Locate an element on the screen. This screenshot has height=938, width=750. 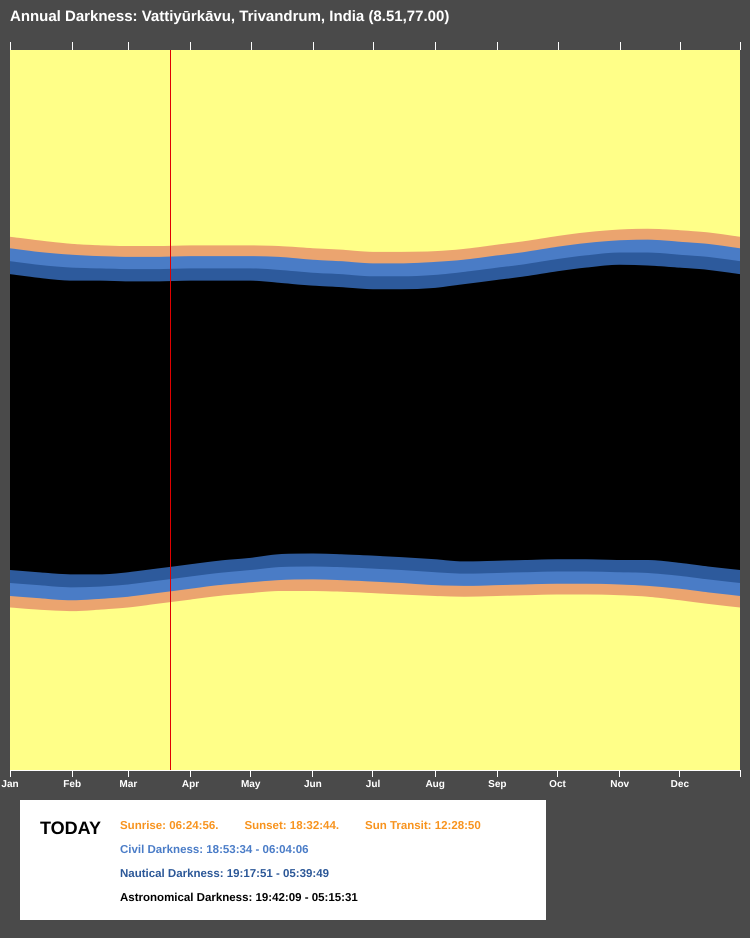
x-tick-label: Oct is located at coordinates (558, 784).